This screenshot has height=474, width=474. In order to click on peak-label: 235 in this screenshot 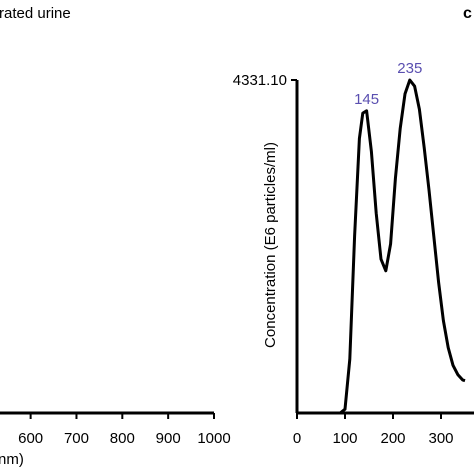, I will do `click(409, 68)`.